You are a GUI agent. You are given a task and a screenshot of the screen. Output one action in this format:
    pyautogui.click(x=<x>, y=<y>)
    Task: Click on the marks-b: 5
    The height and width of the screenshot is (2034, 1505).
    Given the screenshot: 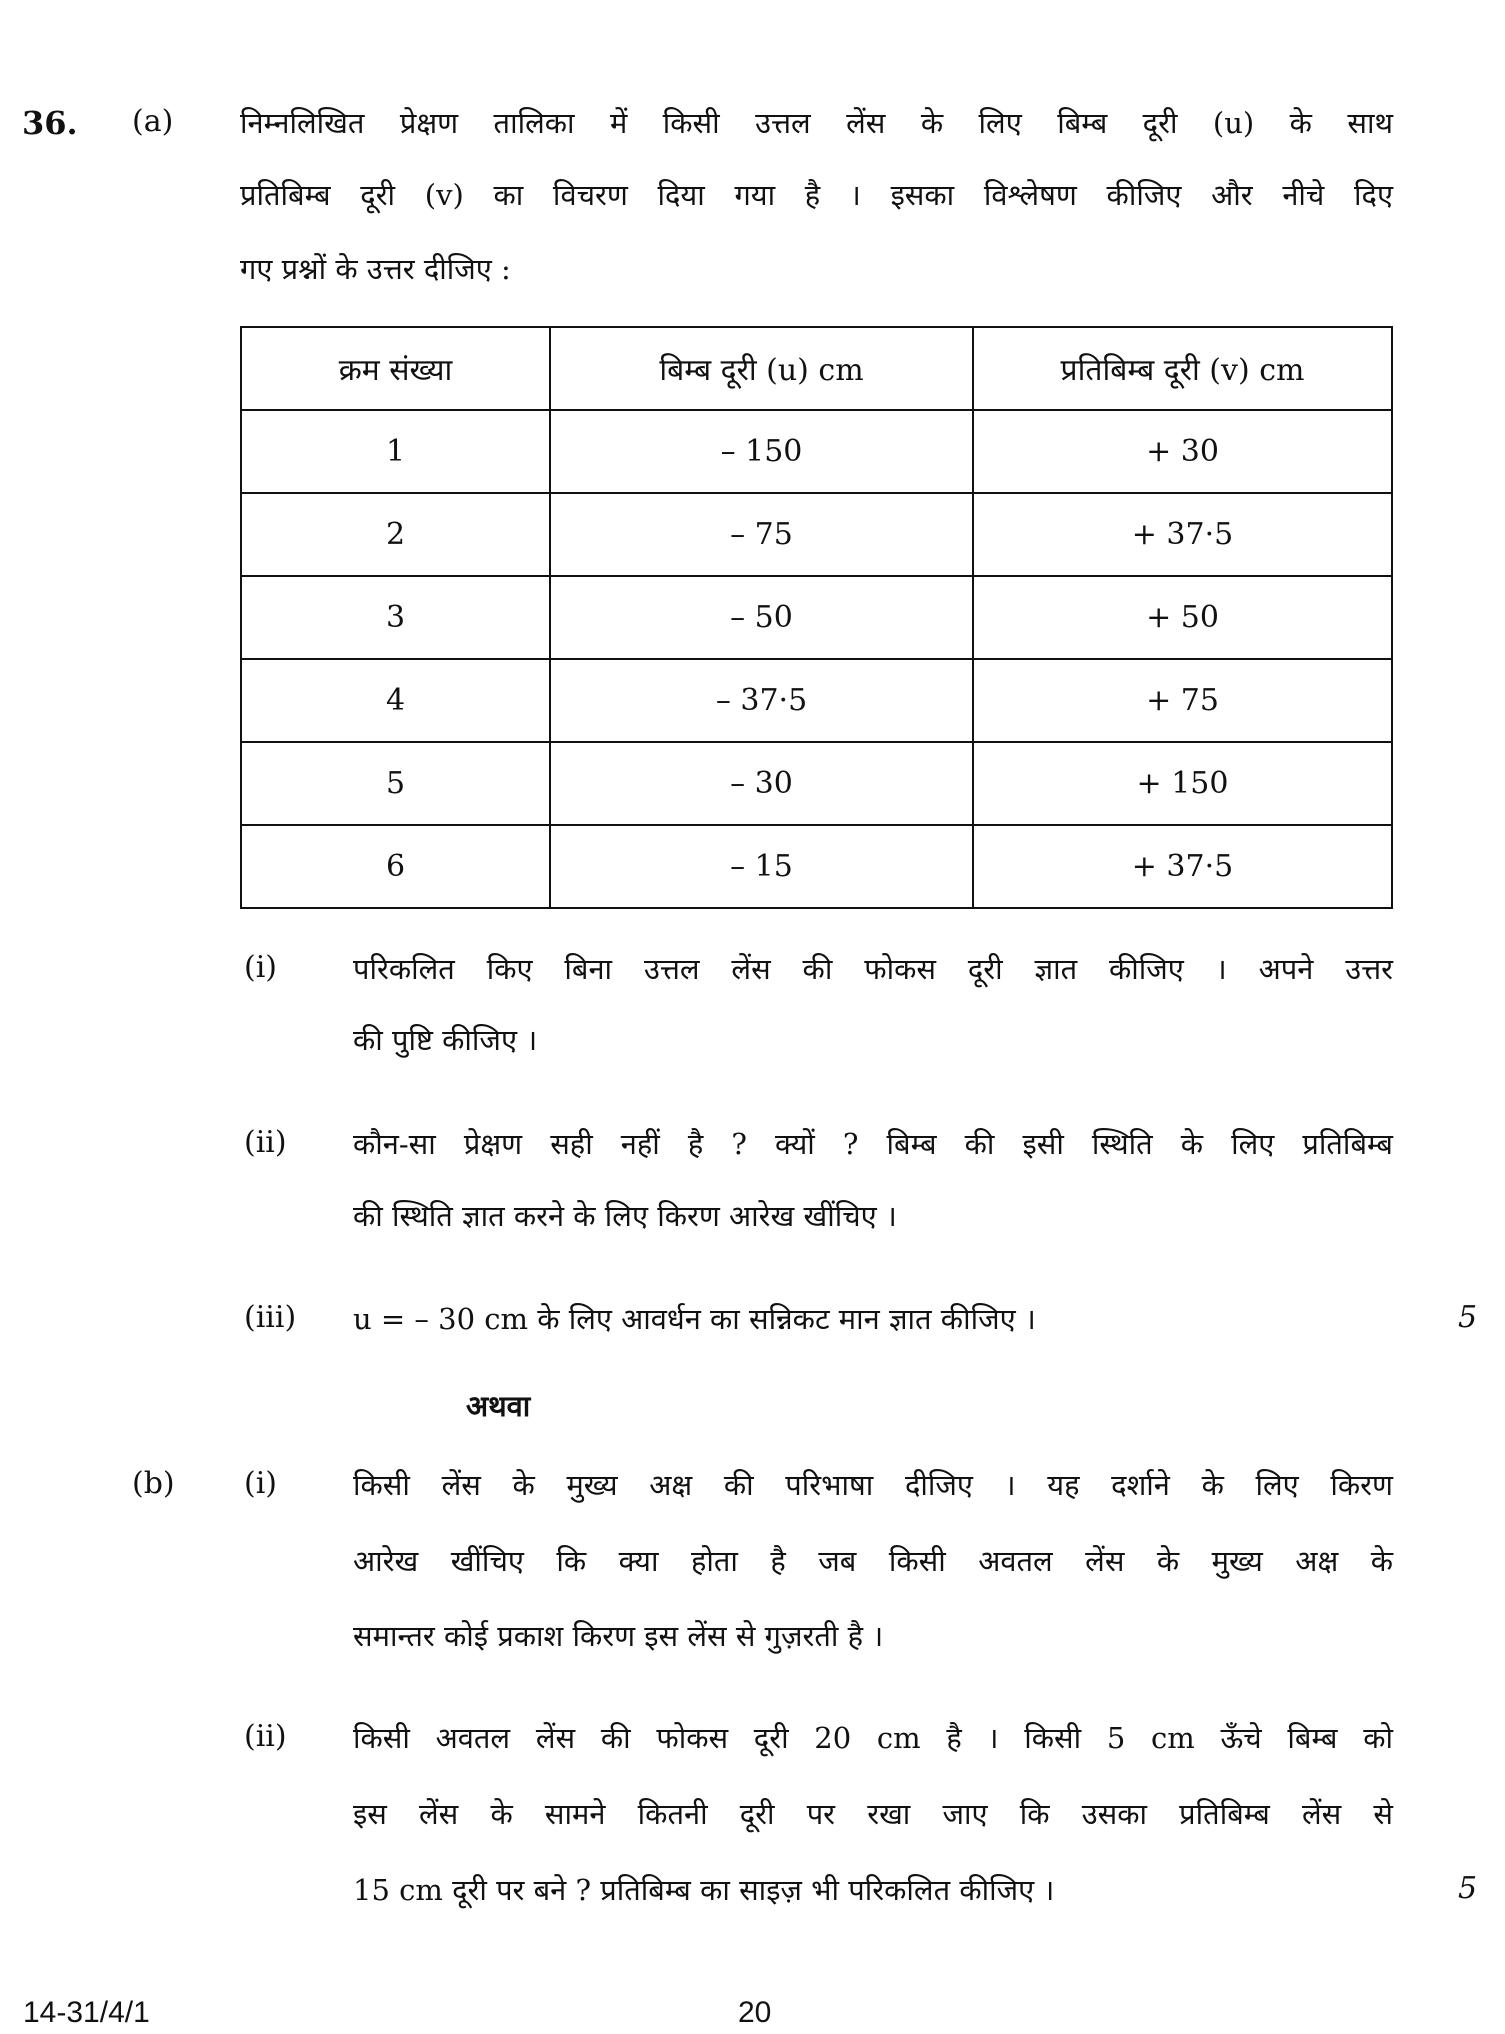 What is the action you would take?
    pyautogui.click(x=1468, y=1888)
    